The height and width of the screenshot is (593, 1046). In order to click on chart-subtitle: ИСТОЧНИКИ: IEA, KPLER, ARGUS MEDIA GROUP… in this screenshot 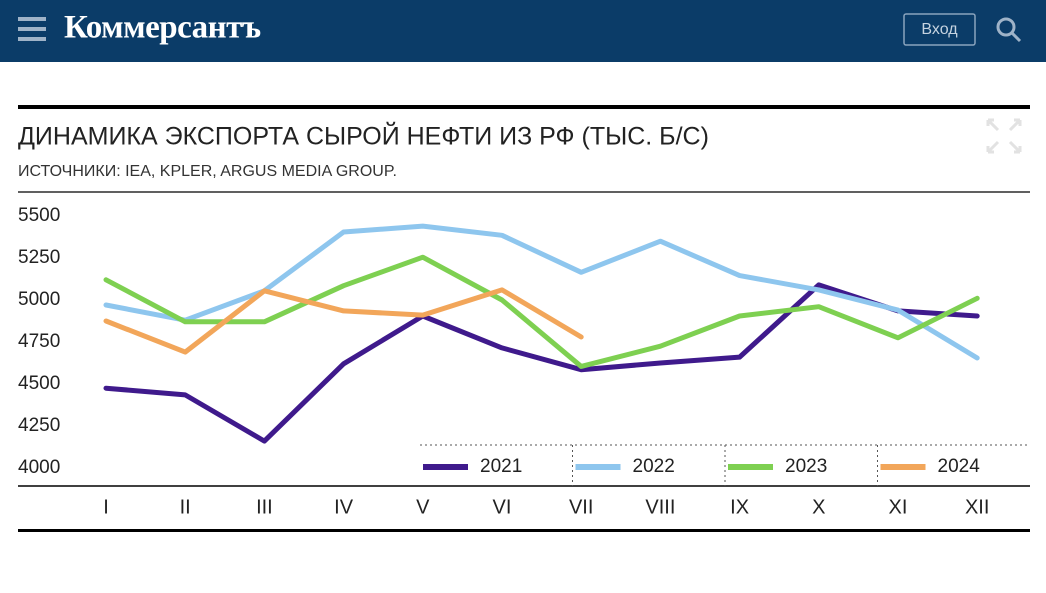, I will do `click(207, 171)`.